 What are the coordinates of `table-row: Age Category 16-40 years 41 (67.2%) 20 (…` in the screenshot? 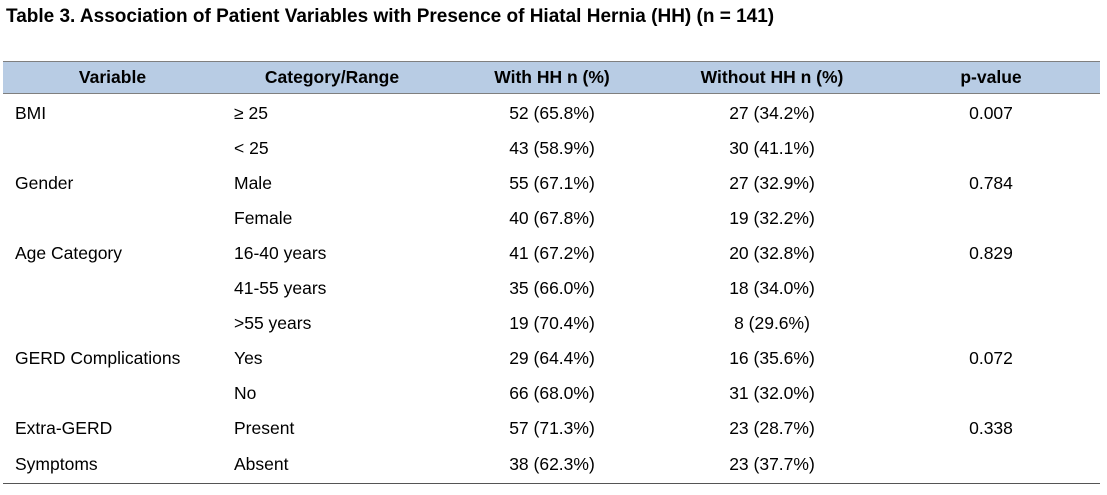 It's located at (551, 253).